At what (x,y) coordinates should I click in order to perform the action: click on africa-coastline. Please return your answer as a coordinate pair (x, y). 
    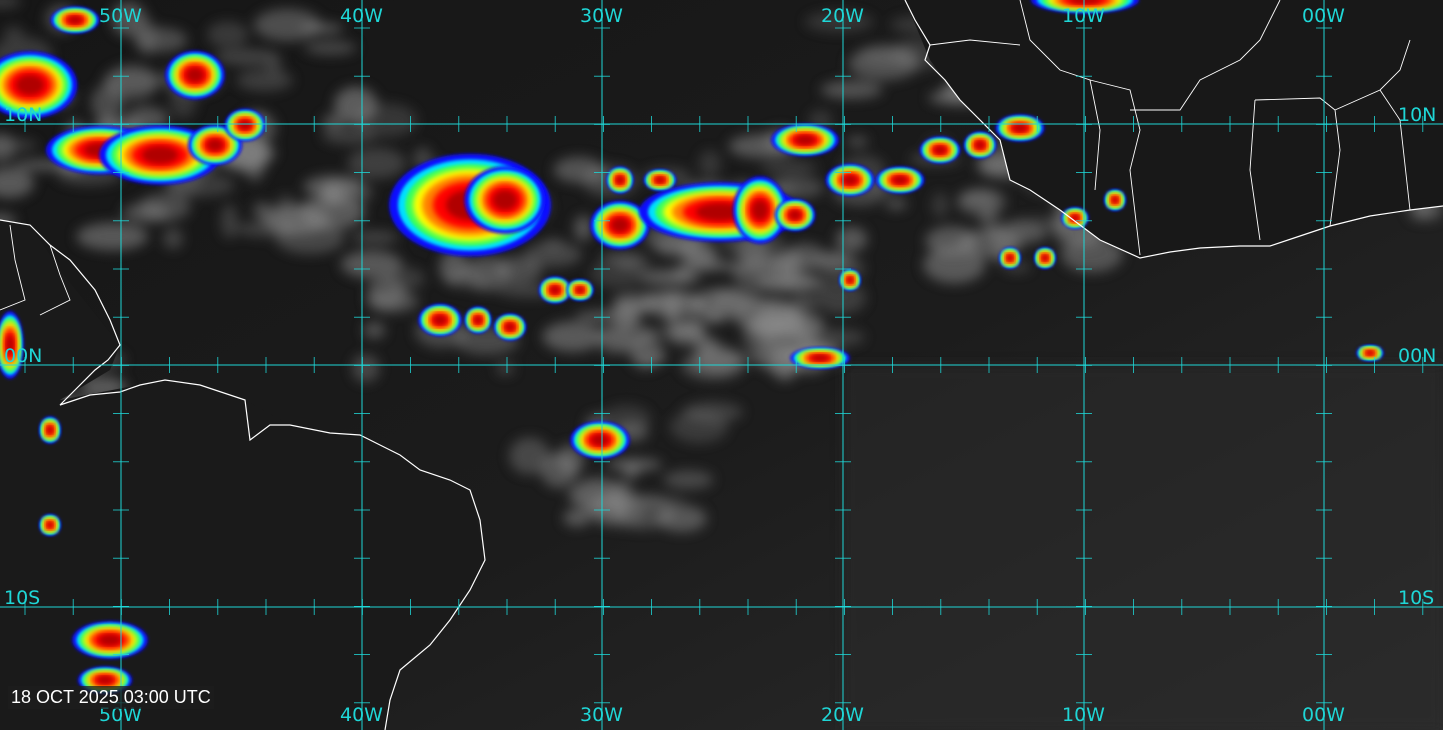
    Looking at the image, I should click on (1173, 129).